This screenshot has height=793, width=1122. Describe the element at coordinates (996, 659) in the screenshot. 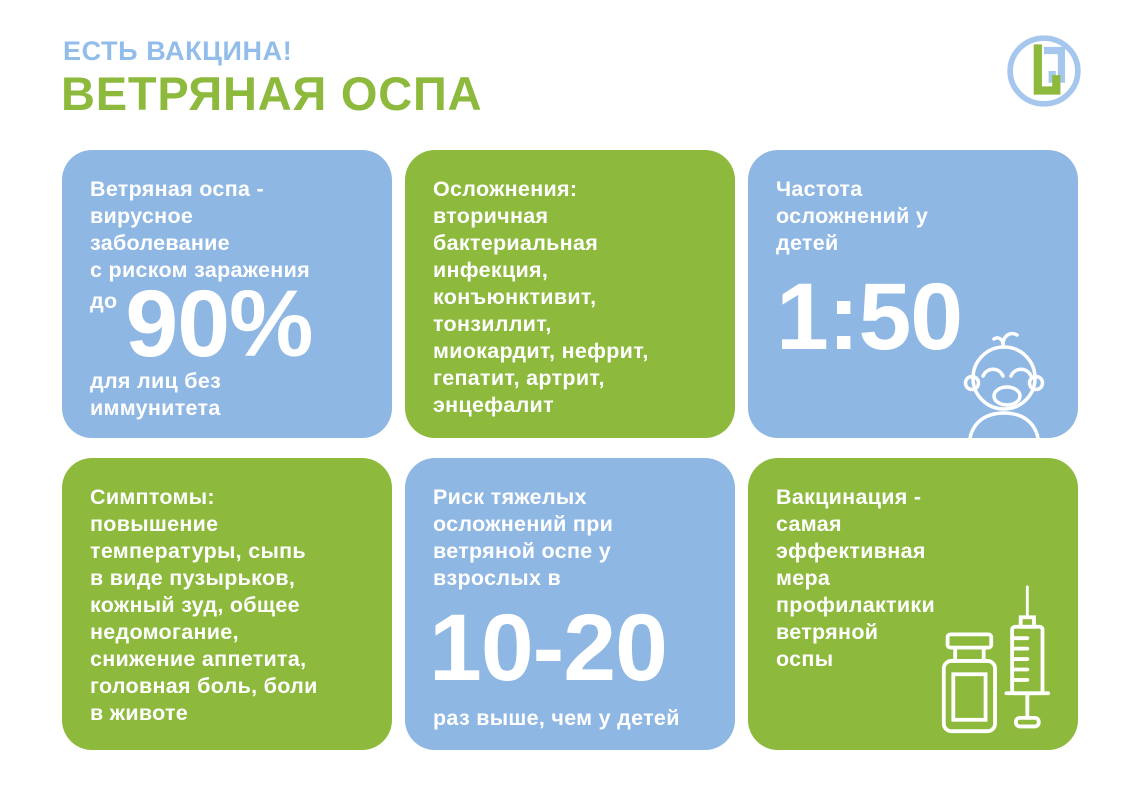

I see `vaccine-vial-syringe-icon` at that location.